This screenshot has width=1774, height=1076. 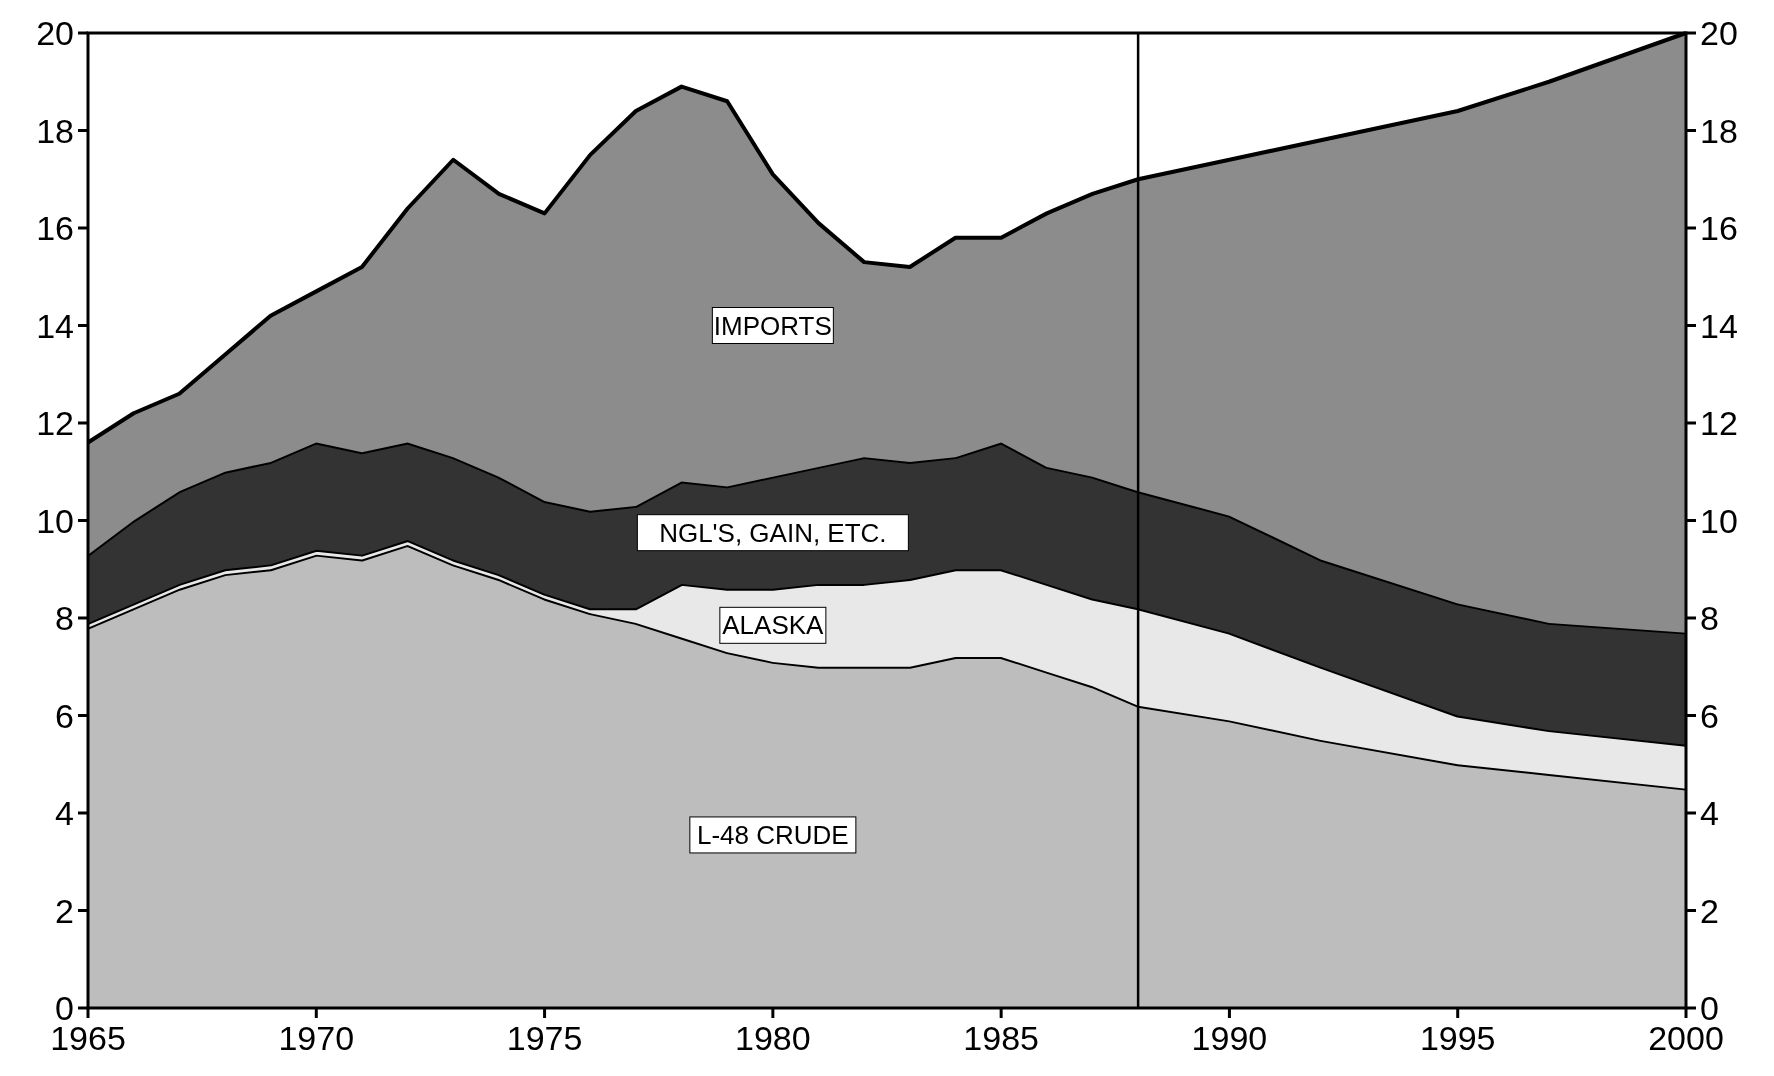 I want to click on y-tick-label: 4, so click(x=64, y=813).